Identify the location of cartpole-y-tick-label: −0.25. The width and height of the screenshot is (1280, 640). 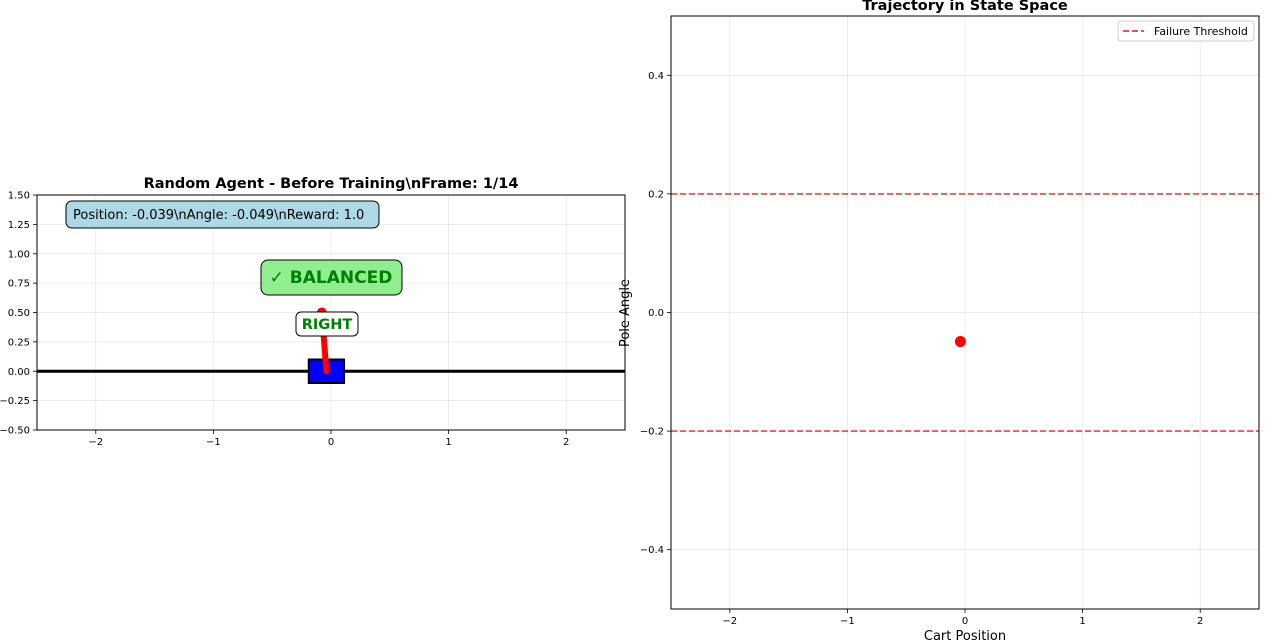
(15, 401).